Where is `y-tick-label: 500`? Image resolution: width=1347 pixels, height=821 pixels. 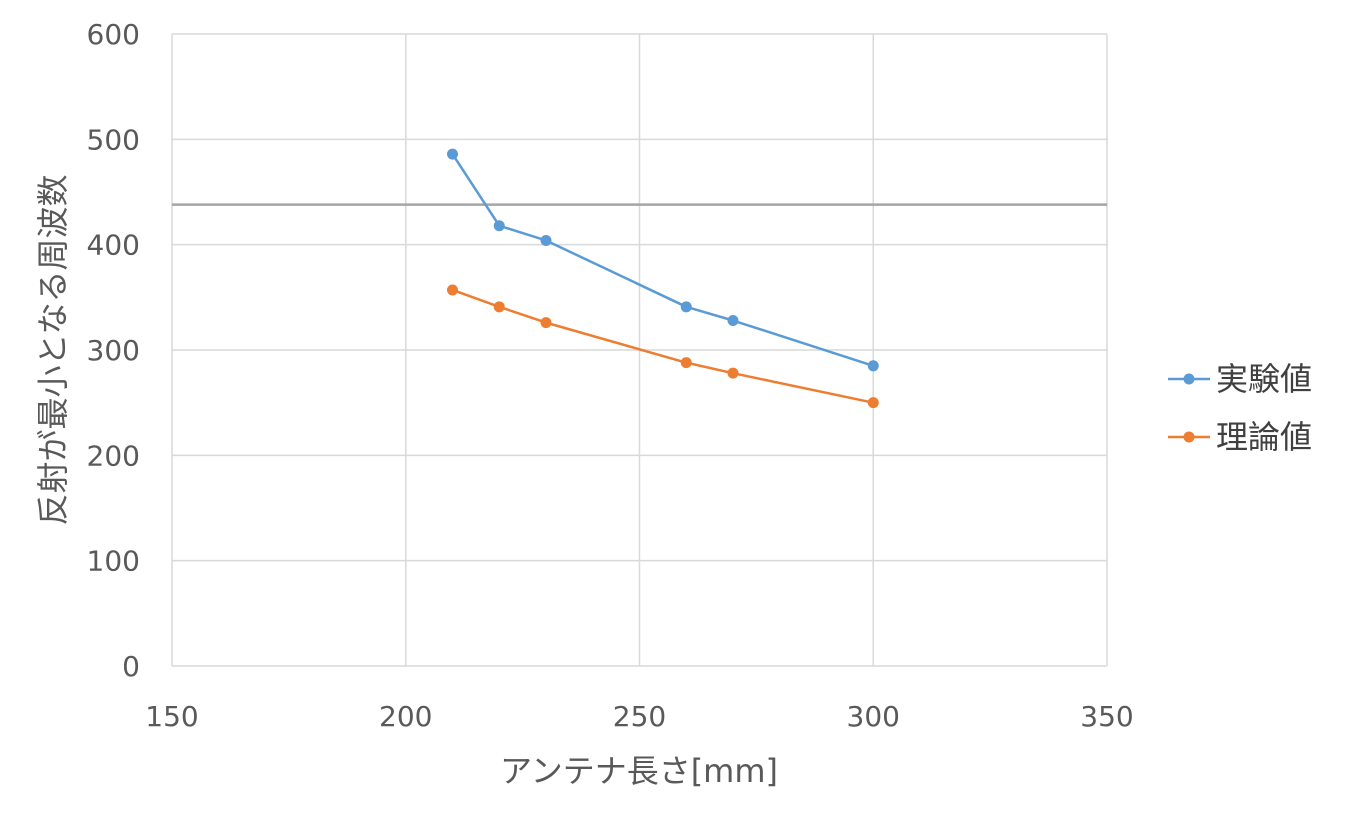 y-tick-label: 500 is located at coordinates (113, 139).